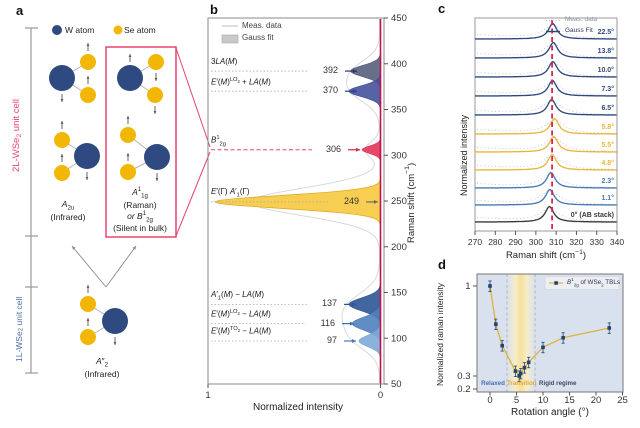 The image size is (640, 428). What do you see at coordinates (607, 181) in the screenshot?
I see `series-label-2.3°: 2.3°` at bounding box center [607, 181].